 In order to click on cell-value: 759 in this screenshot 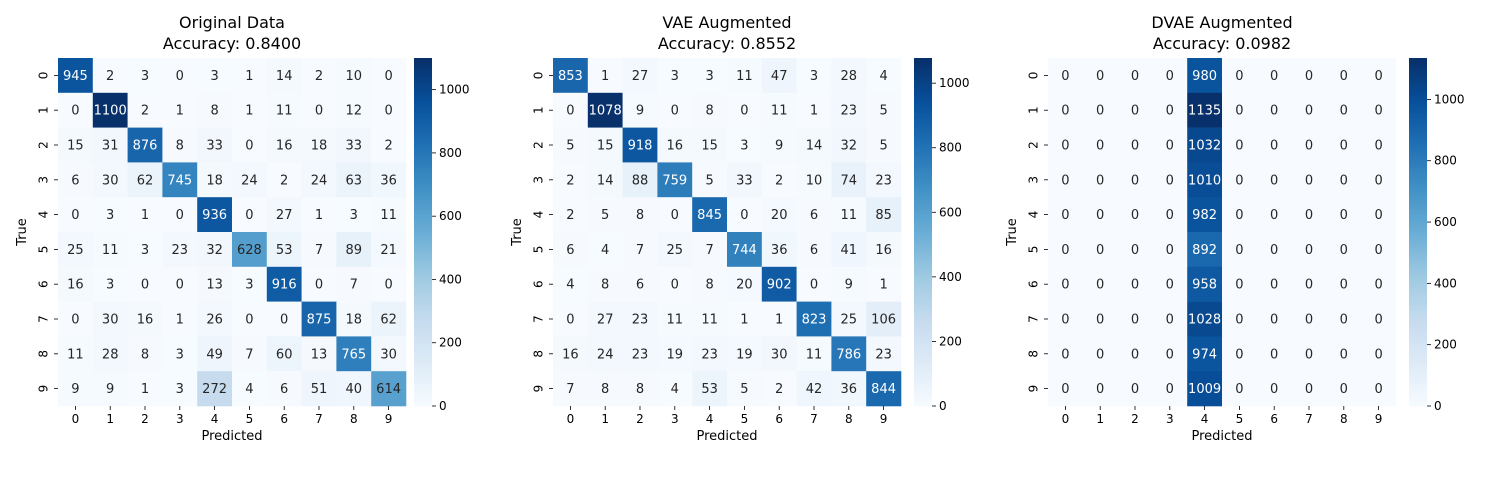, I will do `click(674, 180)`.